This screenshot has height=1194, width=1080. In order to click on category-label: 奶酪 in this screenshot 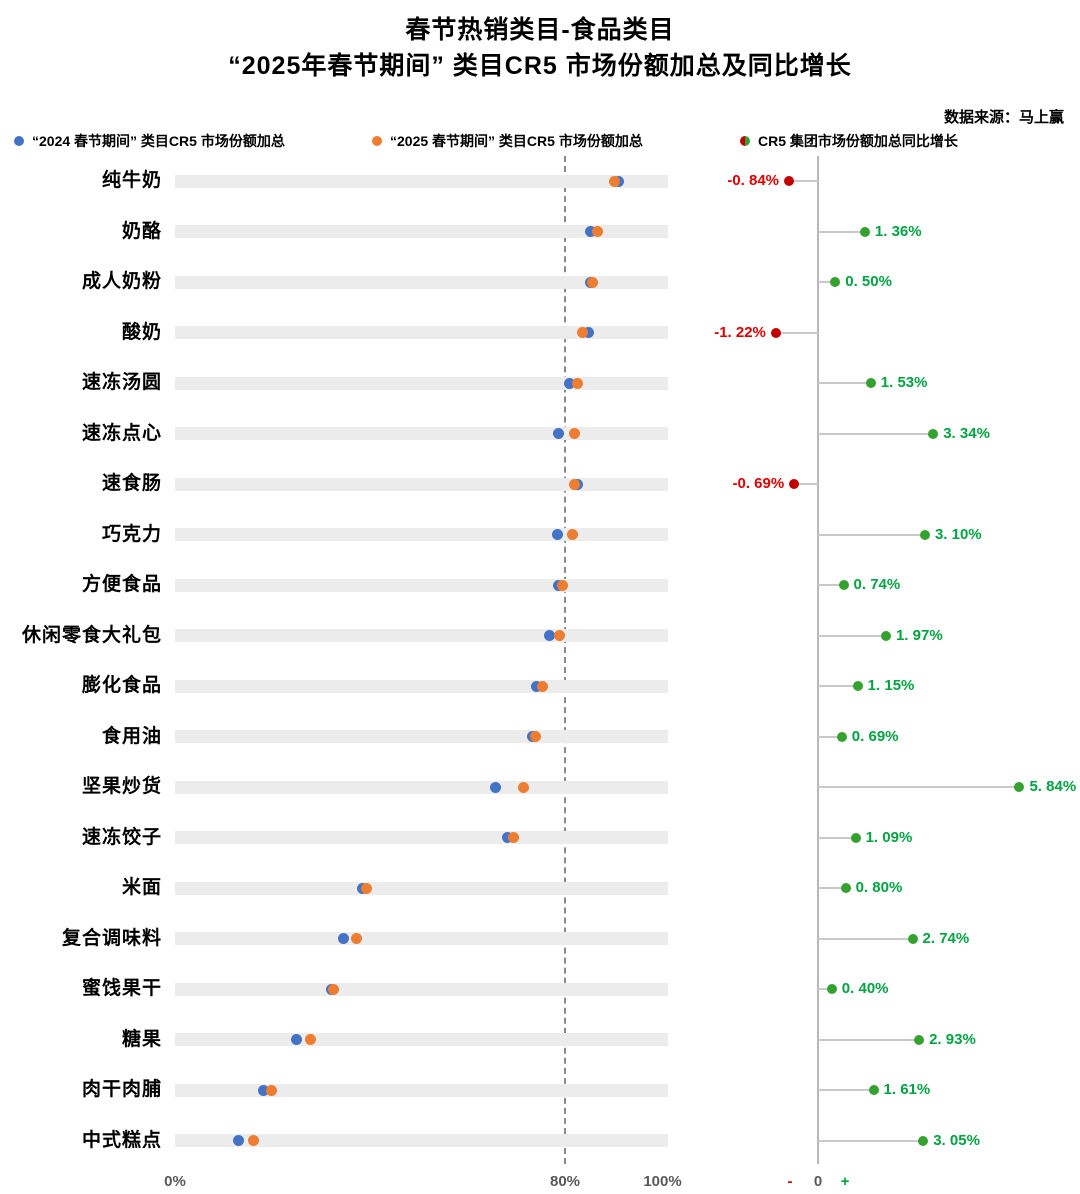, I will do `click(141, 231)`.